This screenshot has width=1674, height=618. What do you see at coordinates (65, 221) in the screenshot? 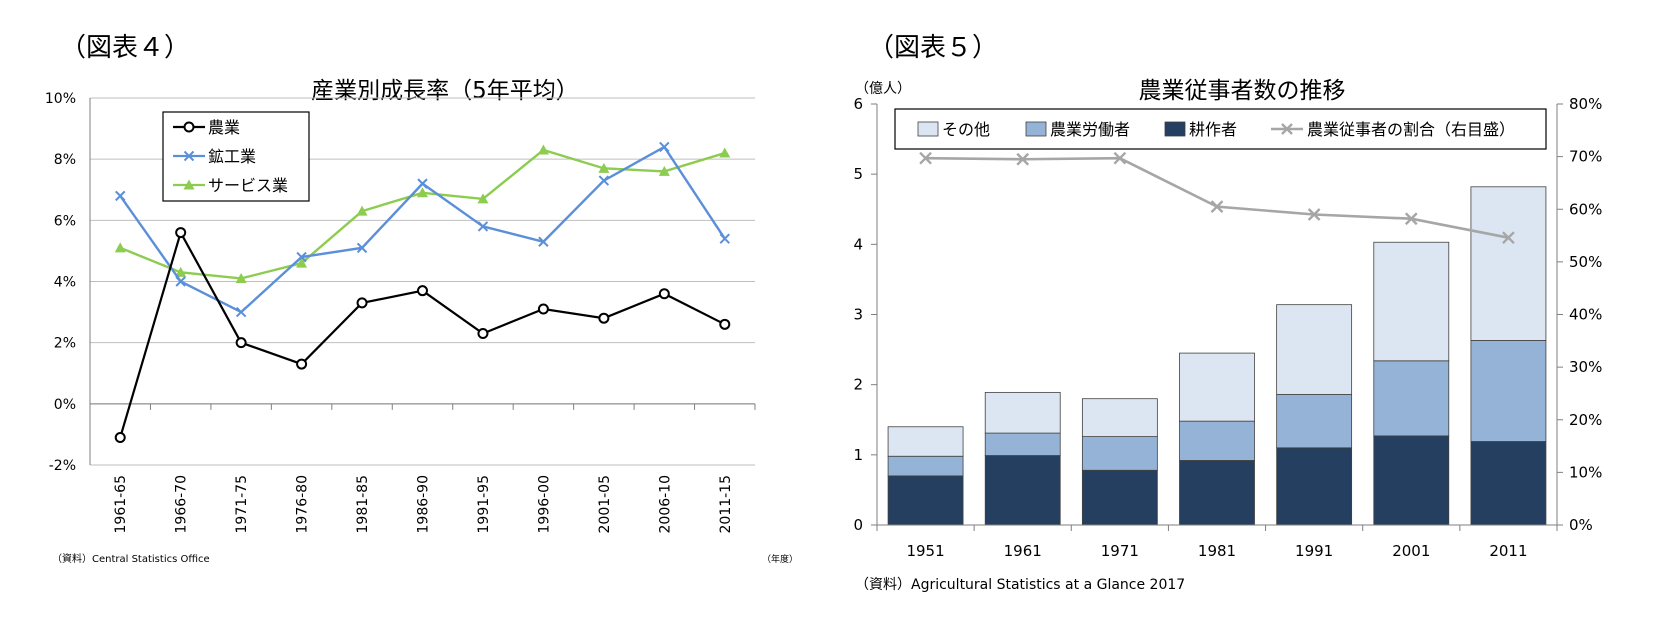
I see `y-tick-label: 6%` at bounding box center [65, 221].